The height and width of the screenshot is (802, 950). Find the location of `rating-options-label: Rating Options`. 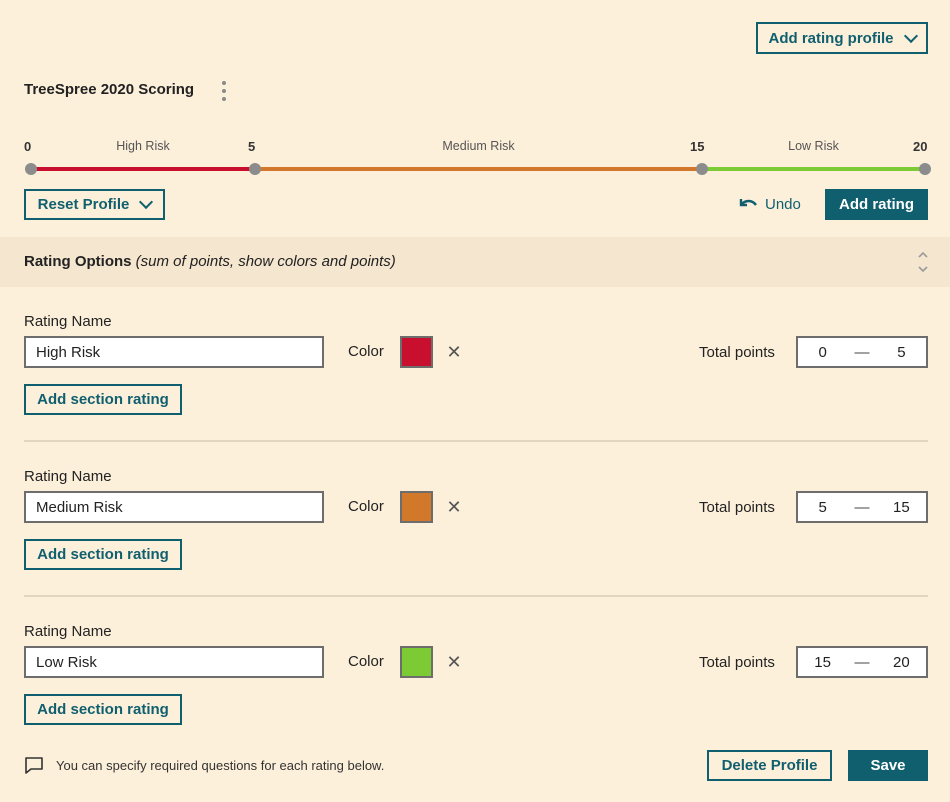

rating-options-label: Rating Options is located at coordinates (78, 261).